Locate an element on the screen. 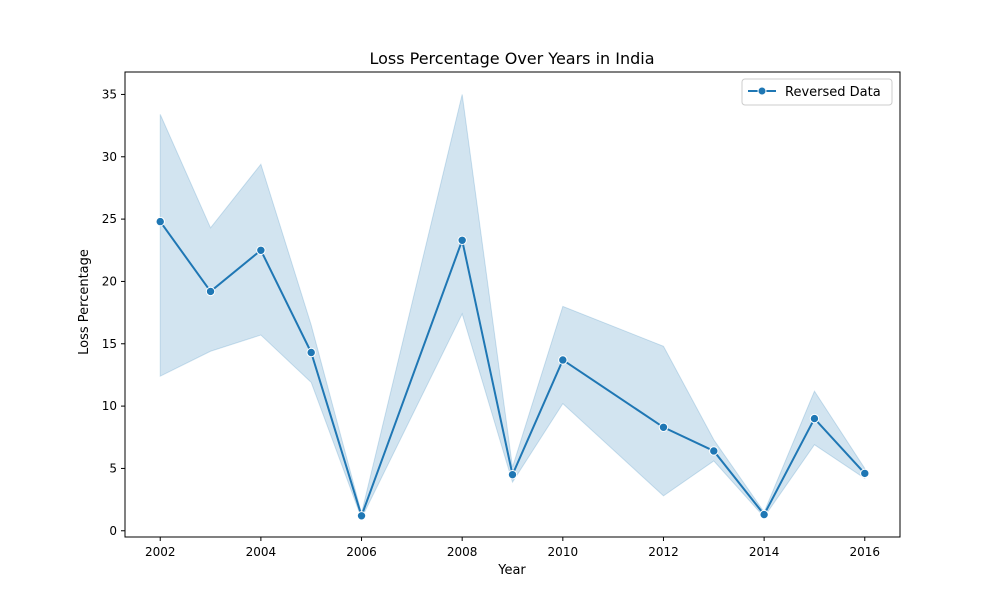 This screenshot has width=1000, height=604. y-tick-label: 30 is located at coordinates (109, 157).